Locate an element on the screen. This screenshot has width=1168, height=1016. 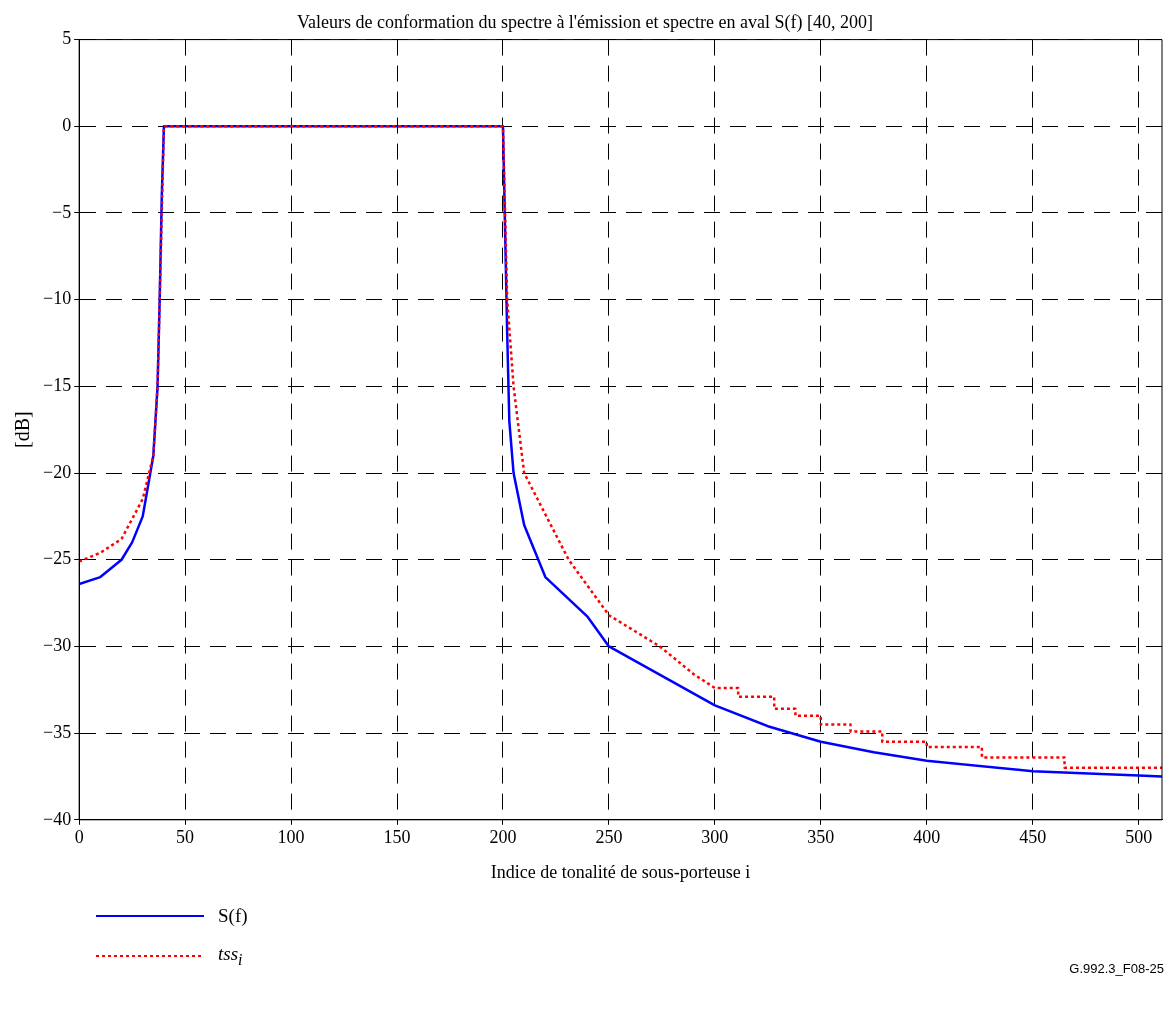
y-tick-label: −10 is located at coordinates (57, 298).